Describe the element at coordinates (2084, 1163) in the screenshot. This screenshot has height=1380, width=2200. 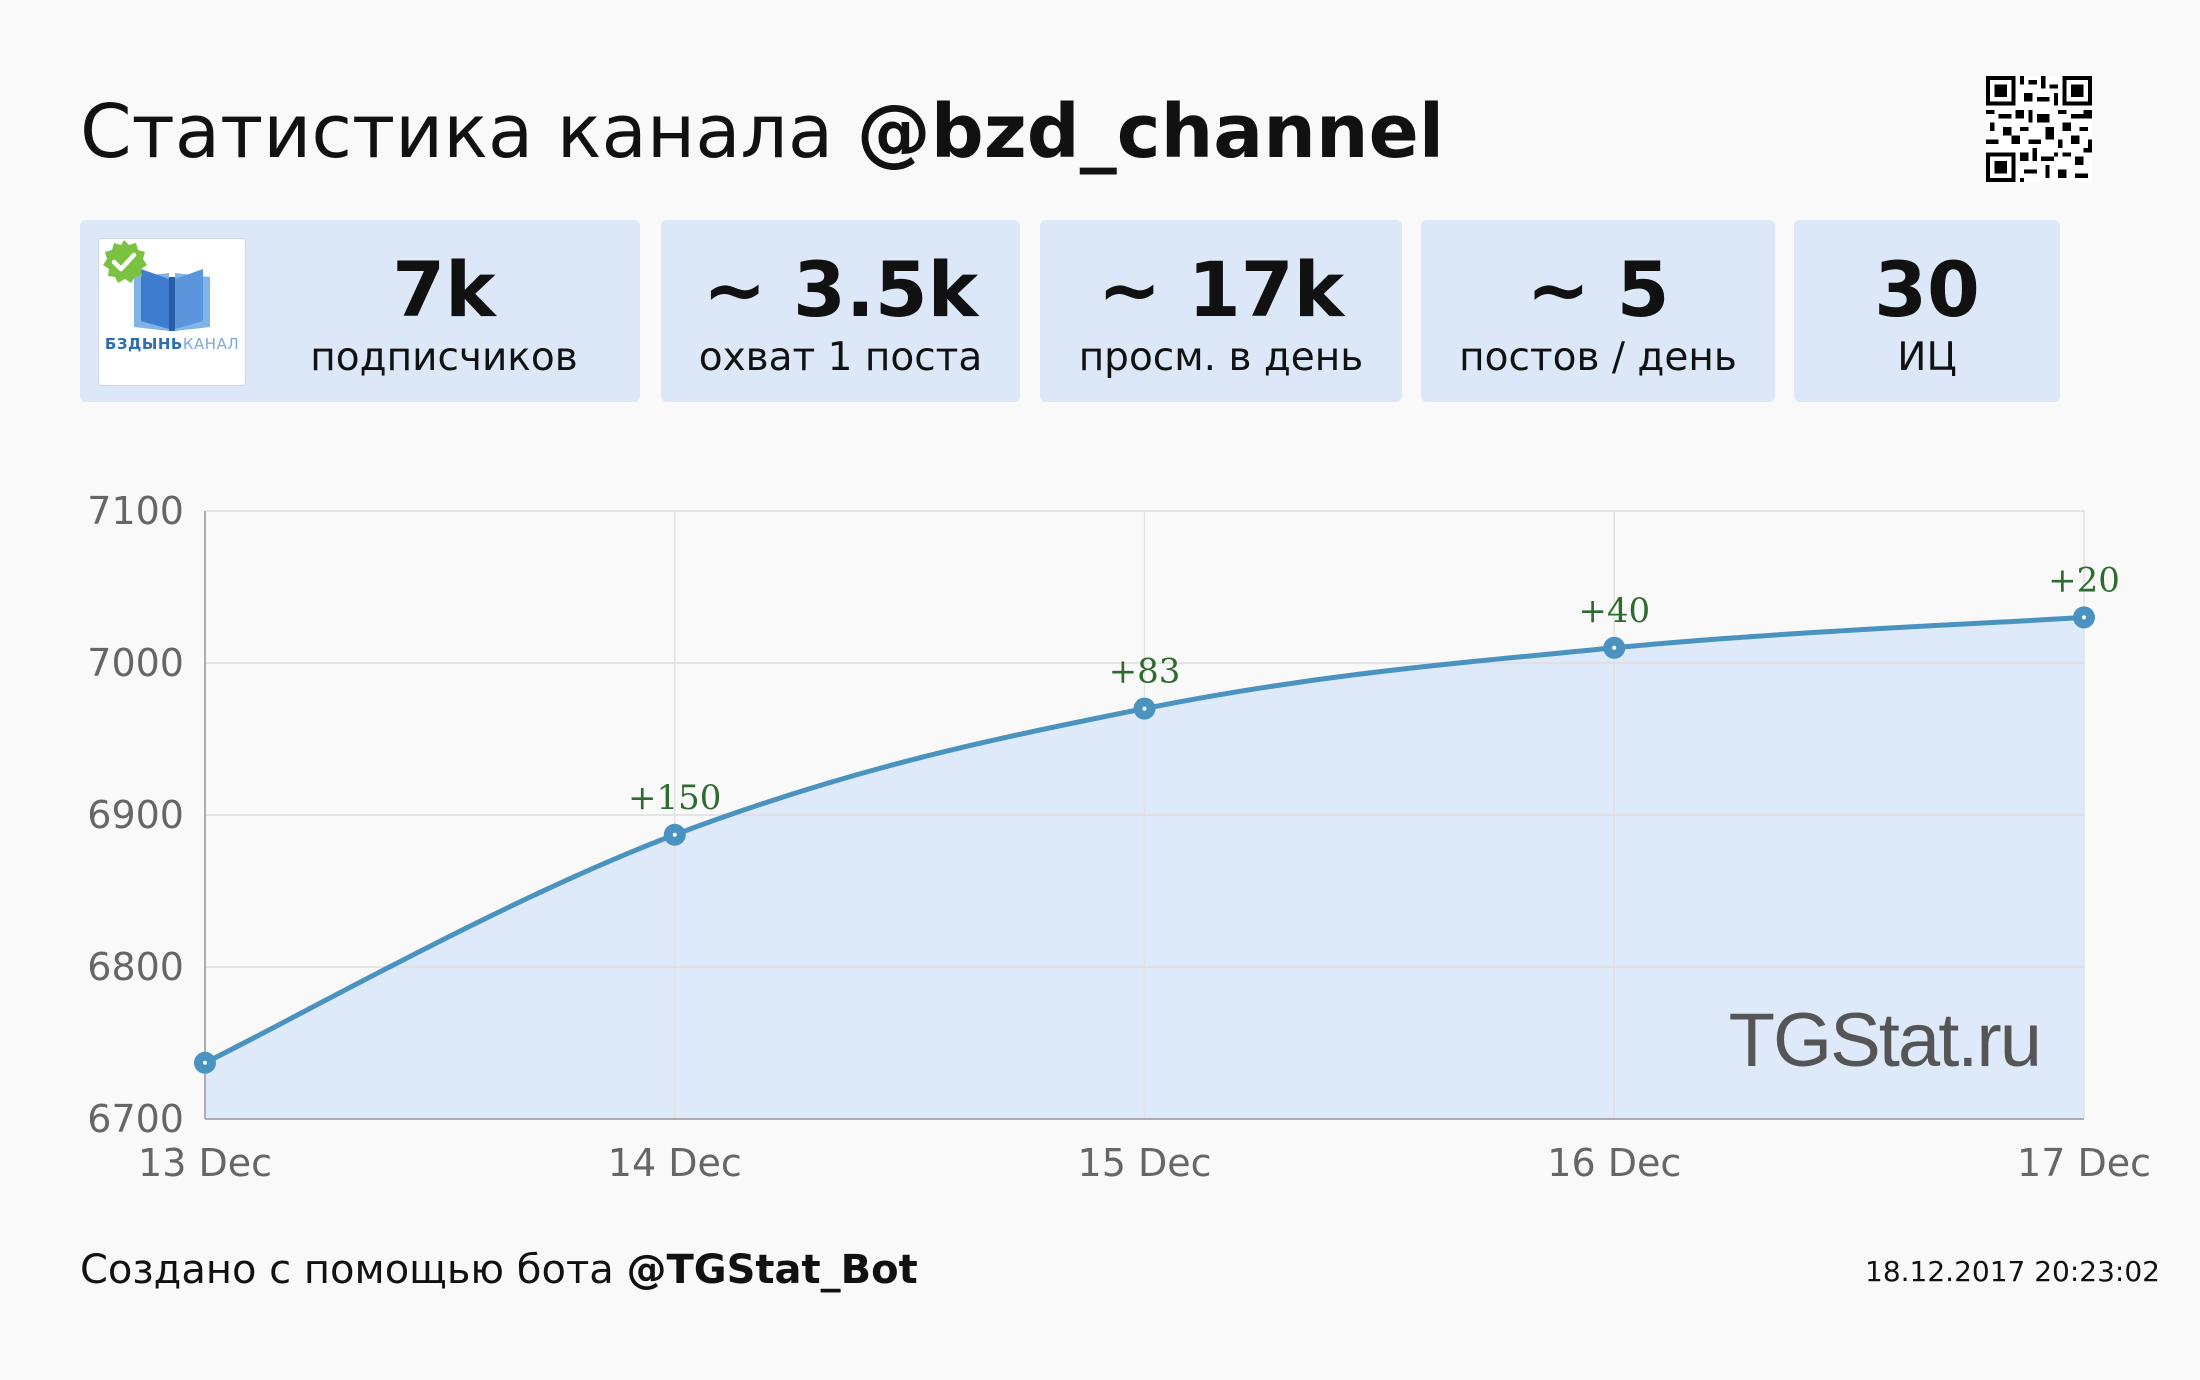
I see `x-tick-label: 17 Dec` at that location.